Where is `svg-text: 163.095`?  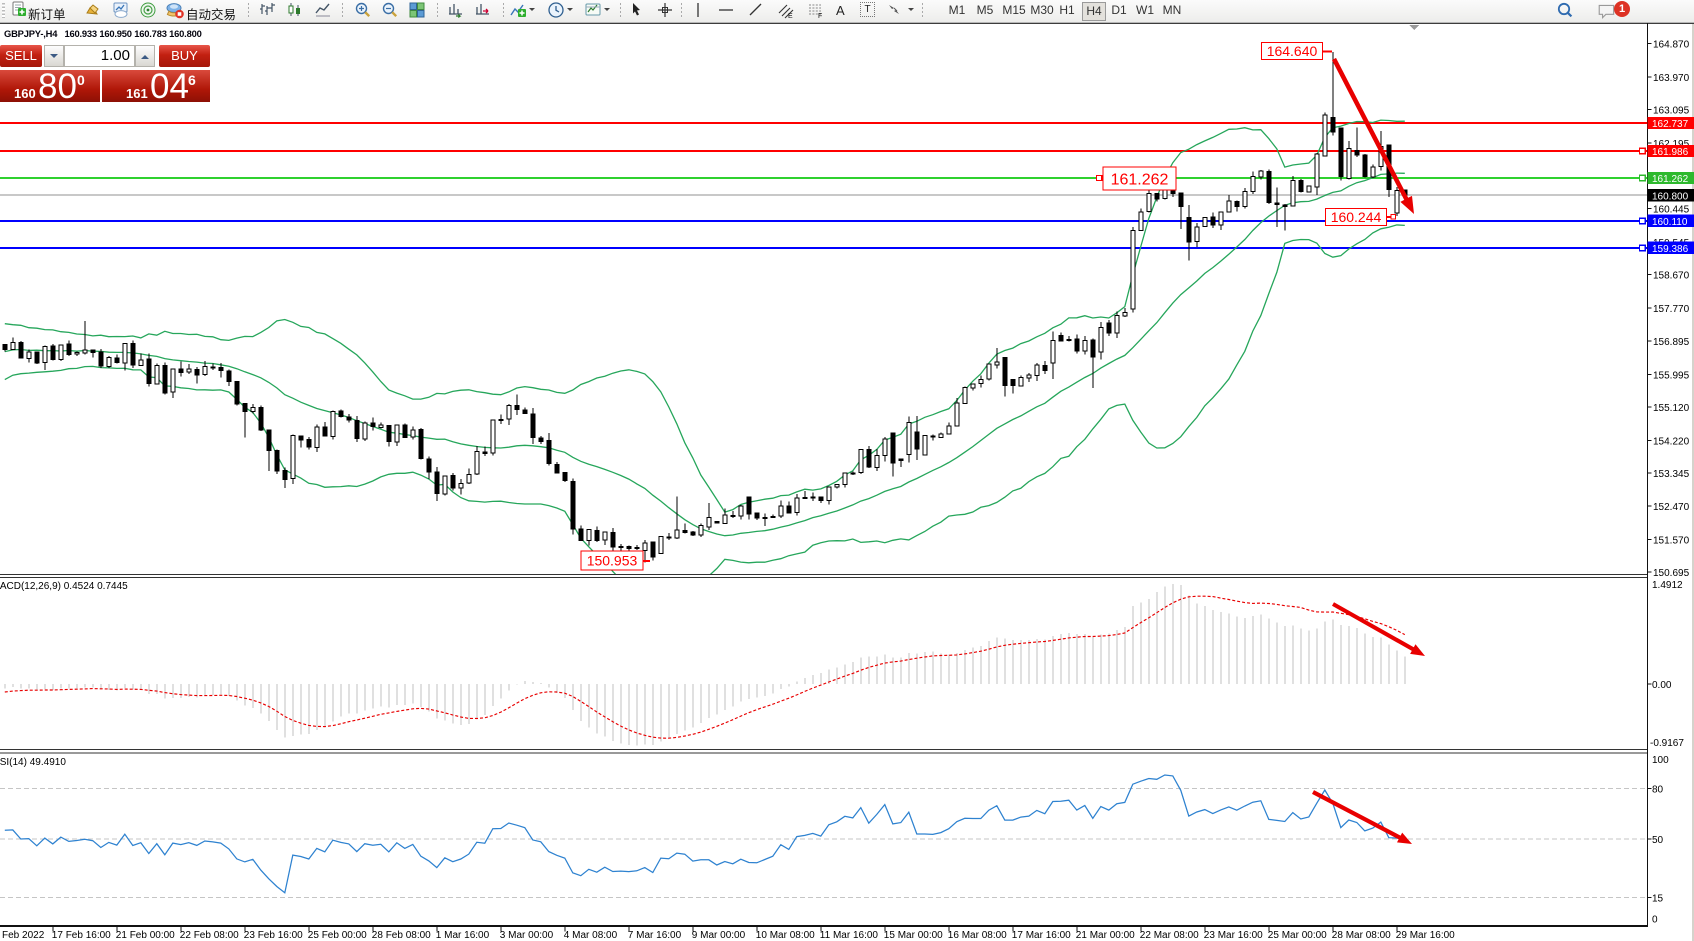
svg-text: 163.095 is located at coordinates (1671, 111).